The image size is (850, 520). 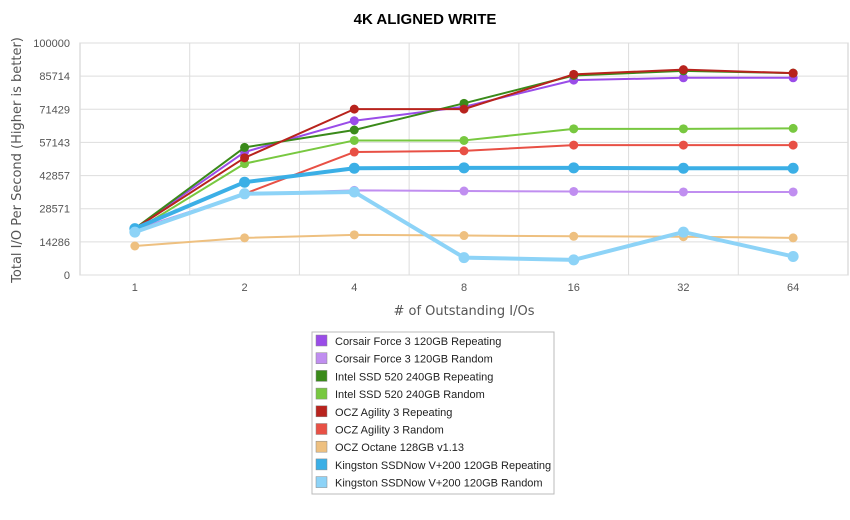 I want to click on y-axis-ticks: 0 14286 28571 42857 57143 71429 85714 100000, so click(x=51, y=160).